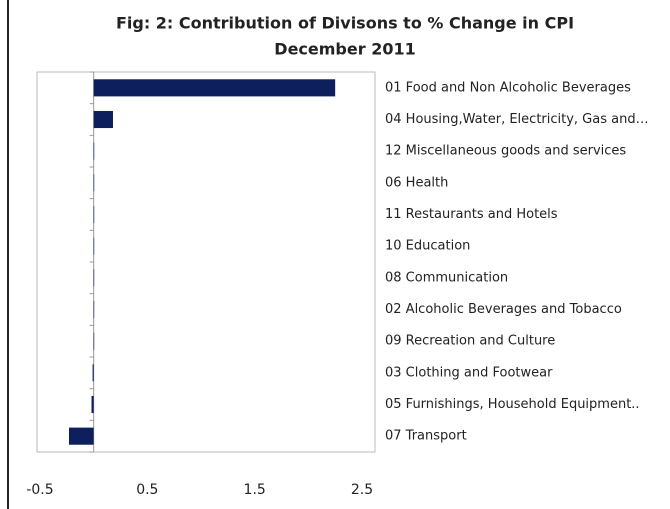  Describe the element at coordinates (471, 214) in the screenshot. I see `y-tick-label: 11 Restaurants and Hotels` at that location.